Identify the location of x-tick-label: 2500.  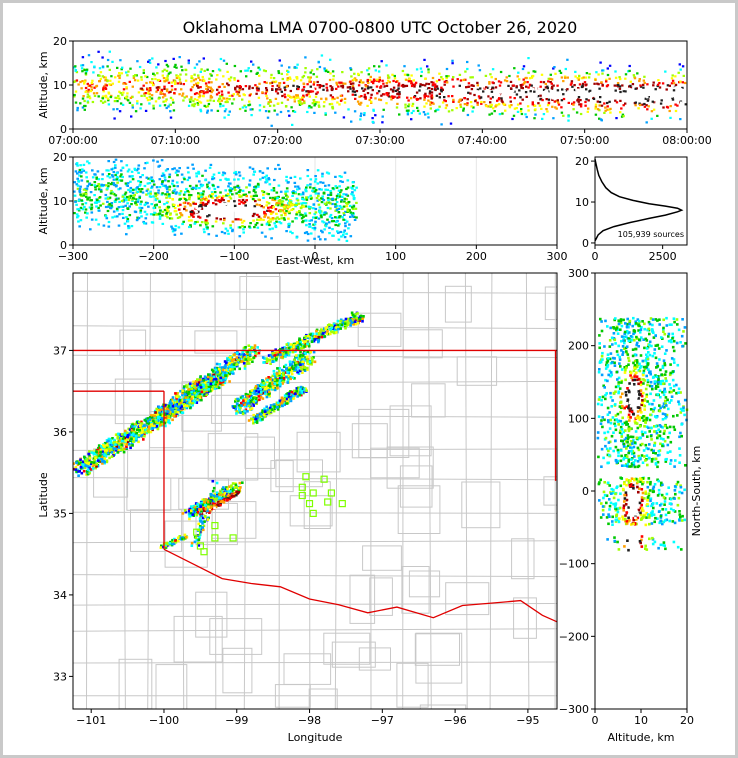
(663, 256).